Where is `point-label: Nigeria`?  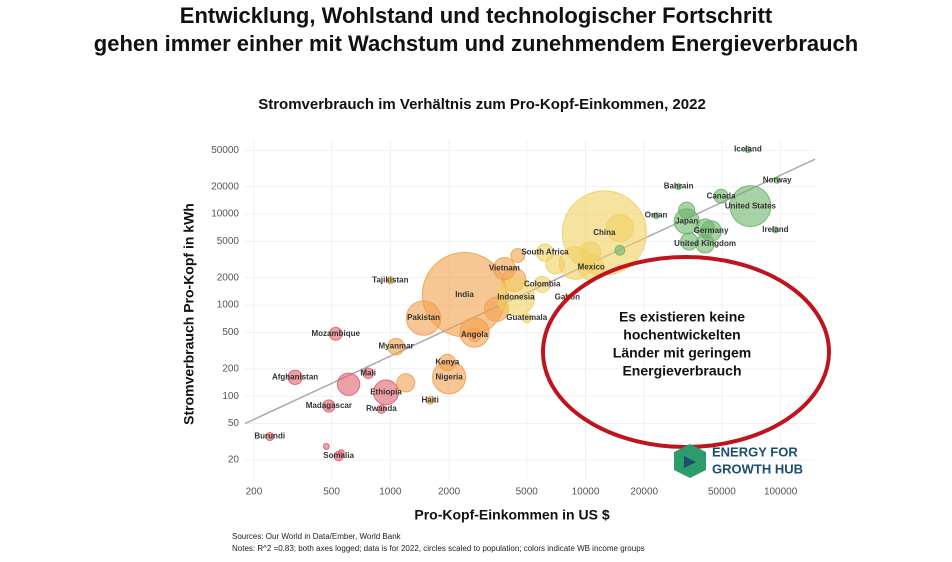
point-label: Nigeria is located at coordinates (450, 376).